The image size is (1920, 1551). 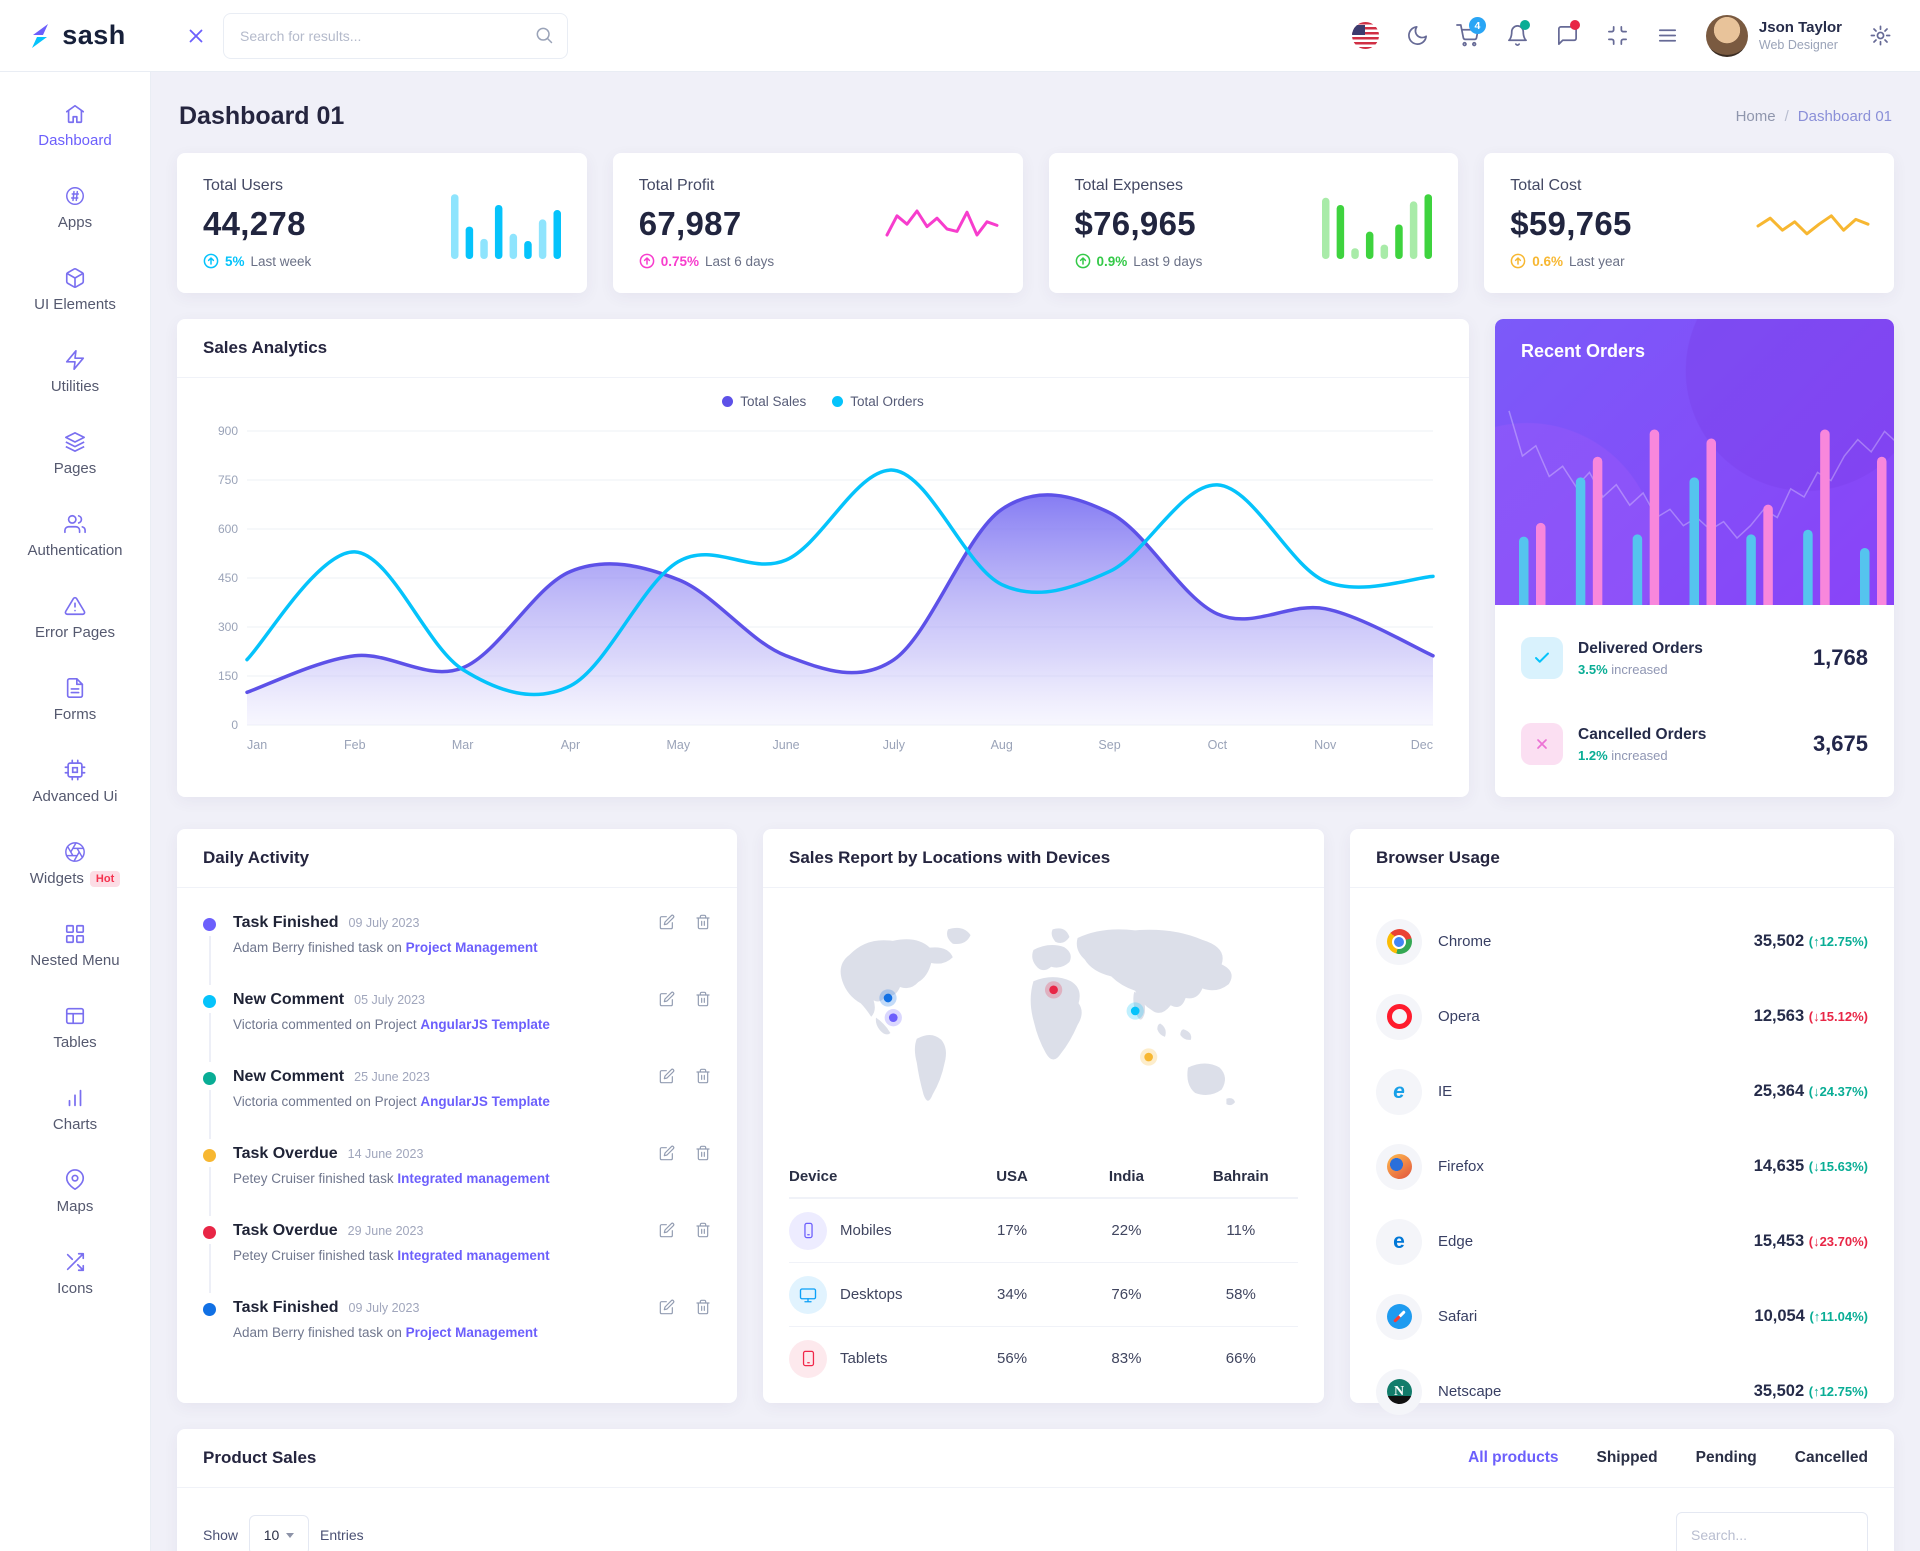 What do you see at coordinates (960, 36) in the screenshot?
I see `top-header: sash 4` at bounding box center [960, 36].